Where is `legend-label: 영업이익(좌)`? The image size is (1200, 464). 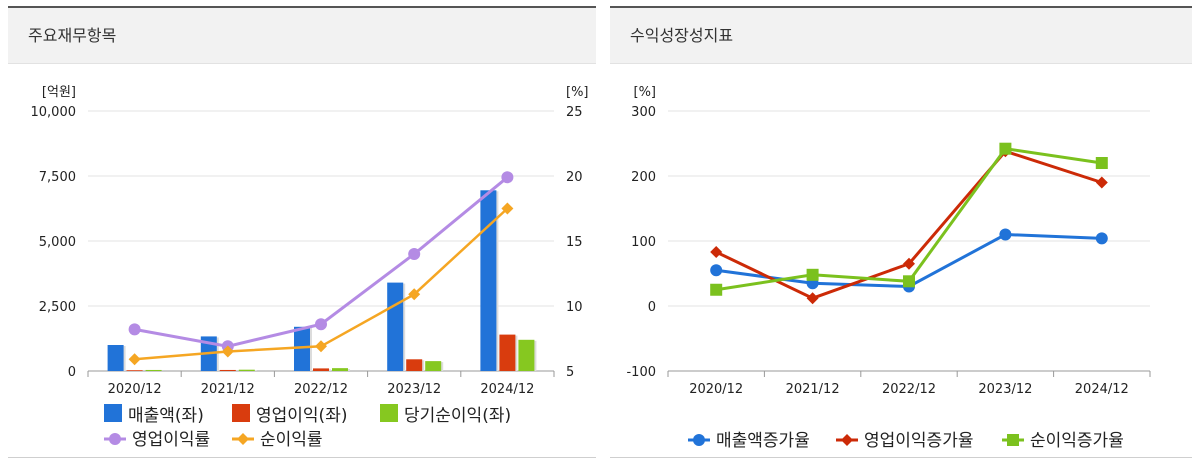
legend-label: 영업이익(좌) is located at coordinates (301, 416).